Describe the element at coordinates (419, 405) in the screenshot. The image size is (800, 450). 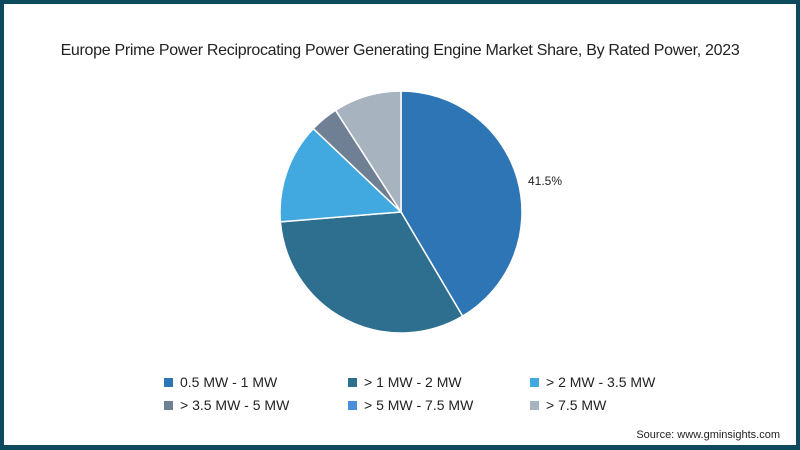
I see `legend-label: > 5 MW - 7.5 MW` at that location.